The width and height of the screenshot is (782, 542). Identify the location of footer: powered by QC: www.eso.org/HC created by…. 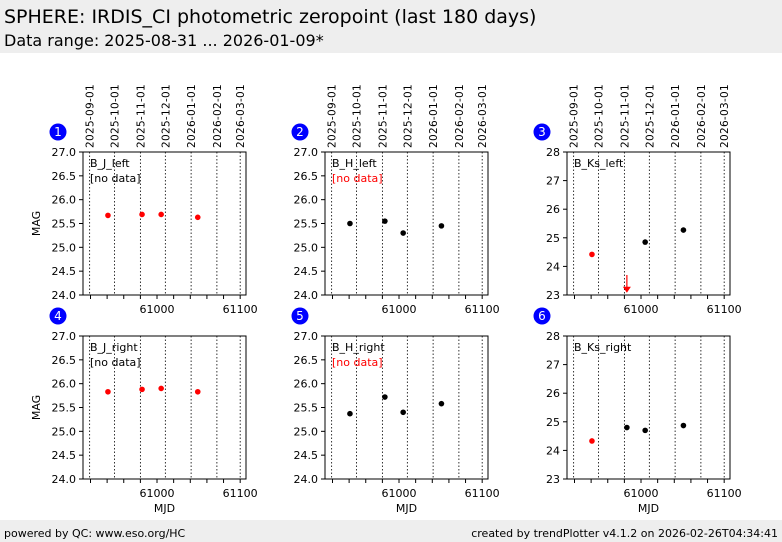
(391, 531).